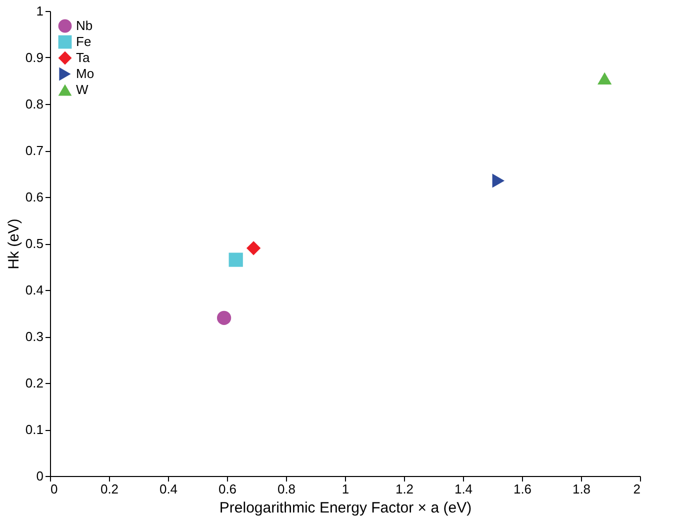  I want to click on x-tick-label: 0.6, so click(227, 489).